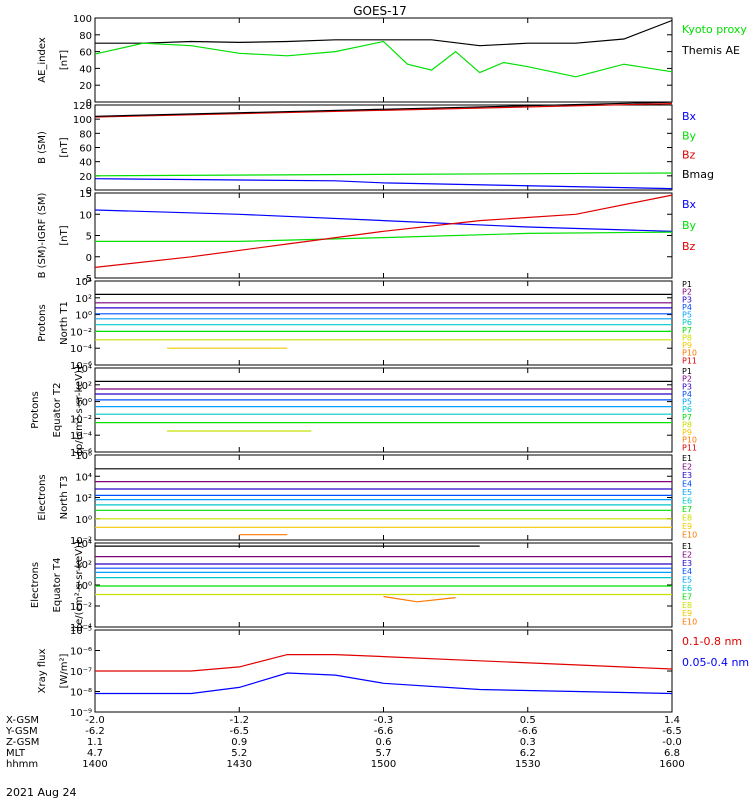  What do you see at coordinates (383, 184) in the screenshot?
I see `series-bx` at bounding box center [383, 184].